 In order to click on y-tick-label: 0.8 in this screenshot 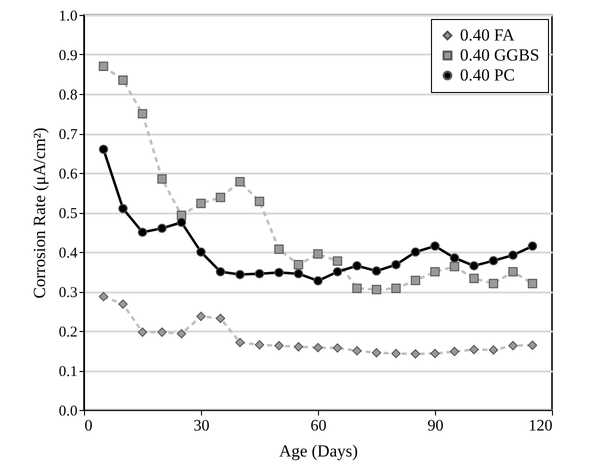, I will do `click(68, 96)`.